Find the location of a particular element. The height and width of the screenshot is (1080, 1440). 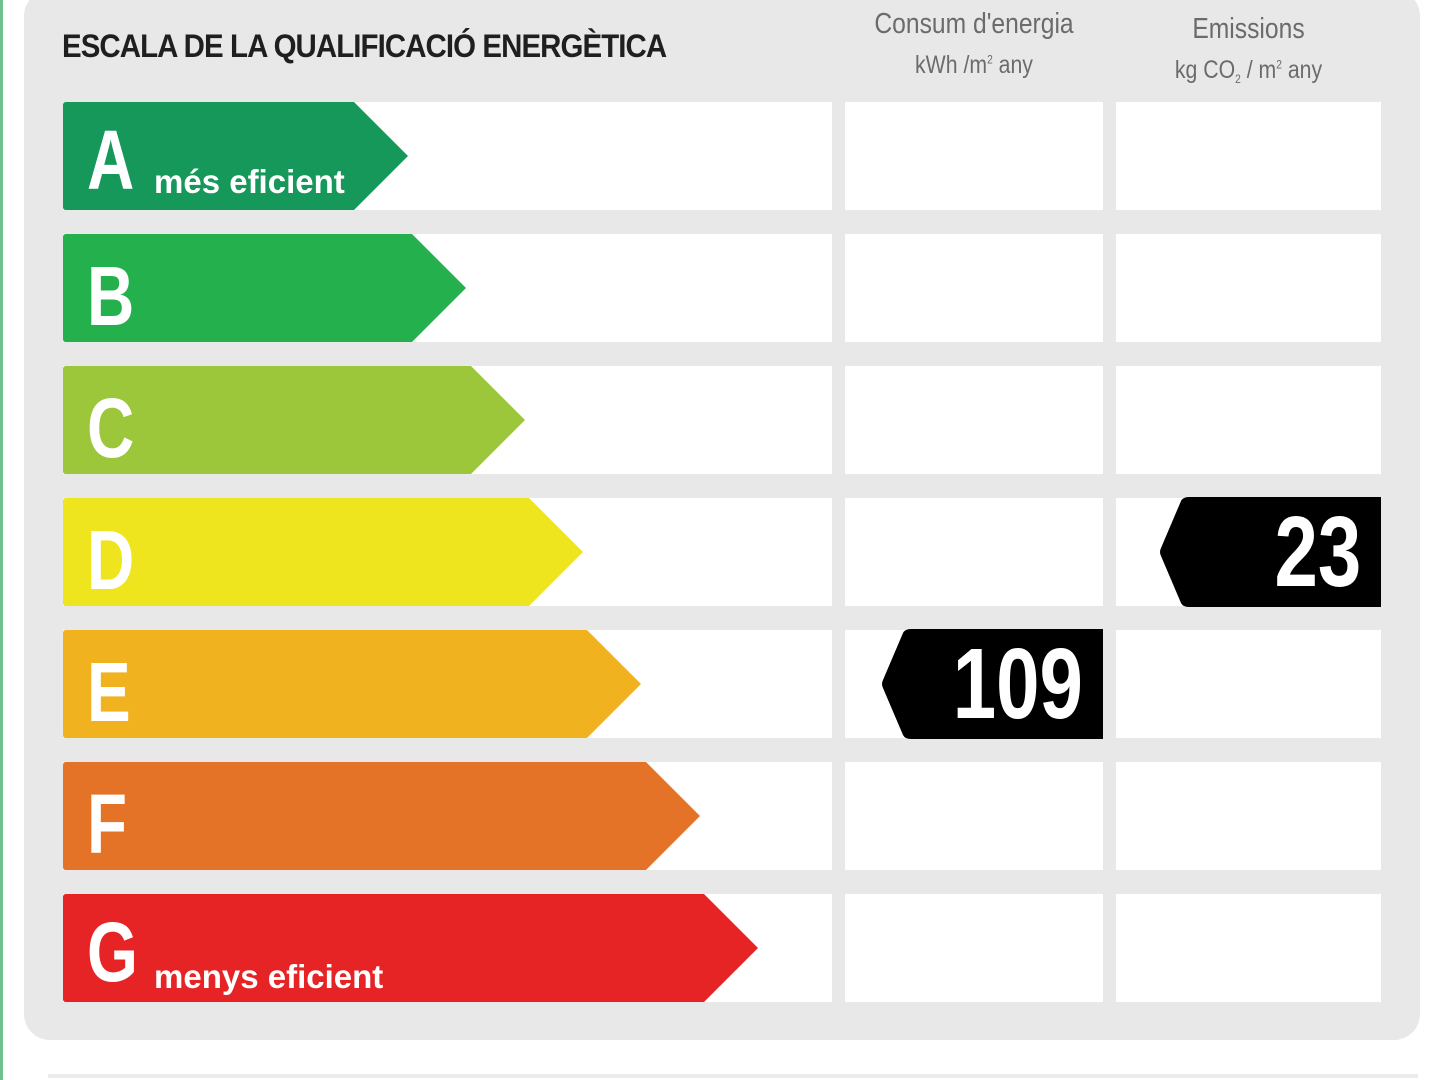

emissions-cell-f is located at coordinates (1248, 816).